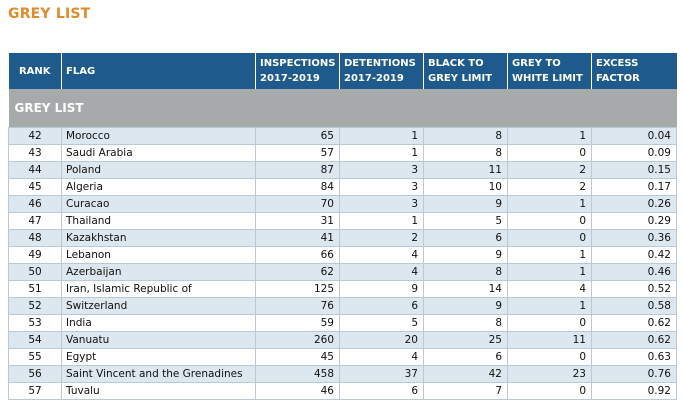 This screenshot has height=408, width=682. What do you see at coordinates (290, 78) in the screenshot?
I see `col-header-inspections-line2: 2017-2019` at bounding box center [290, 78].